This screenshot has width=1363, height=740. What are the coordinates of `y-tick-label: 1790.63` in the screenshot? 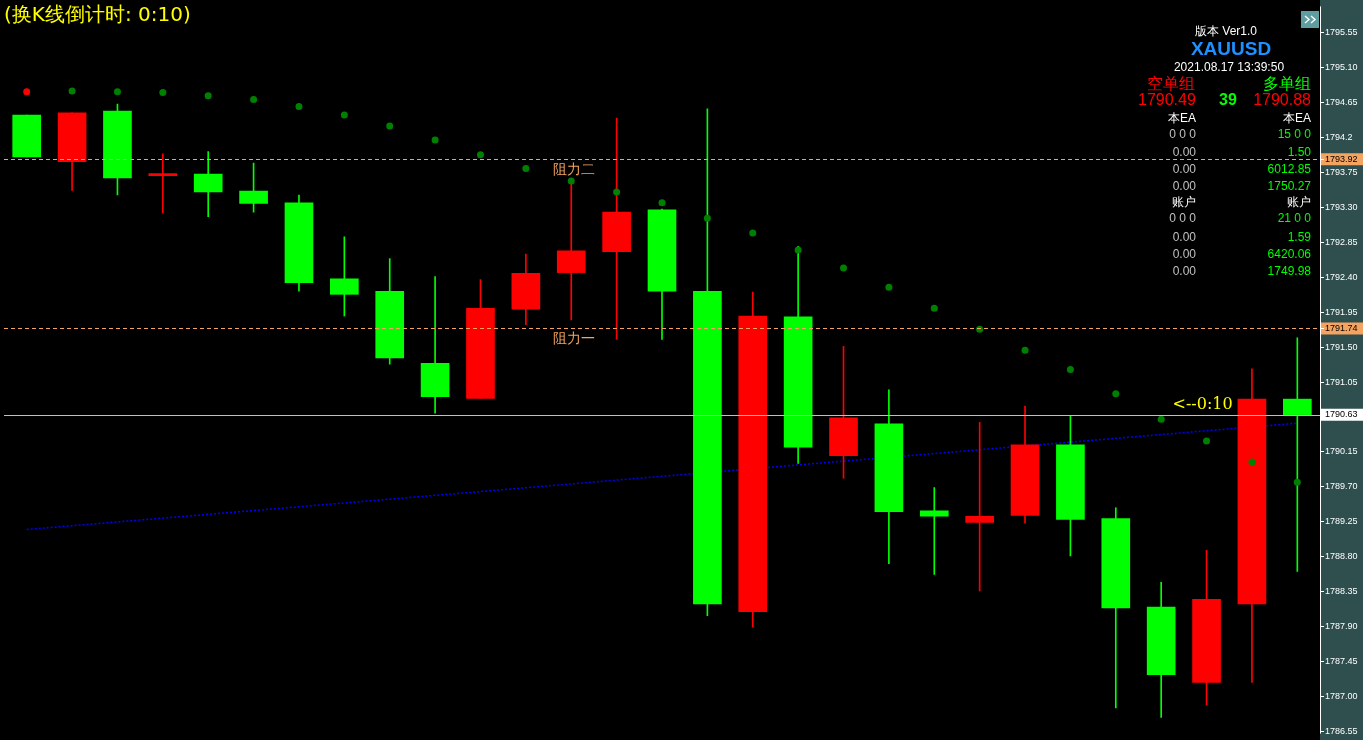 It's located at (1341, 414).